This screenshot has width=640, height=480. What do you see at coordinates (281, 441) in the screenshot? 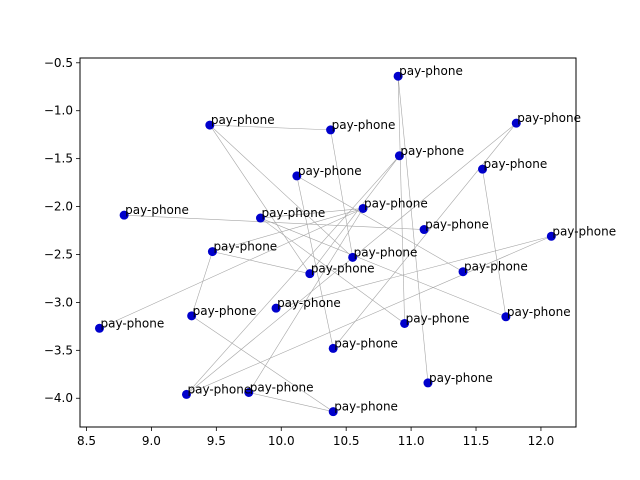
I see `x-tick-label: 10.0` at bounding box center [281, 441].